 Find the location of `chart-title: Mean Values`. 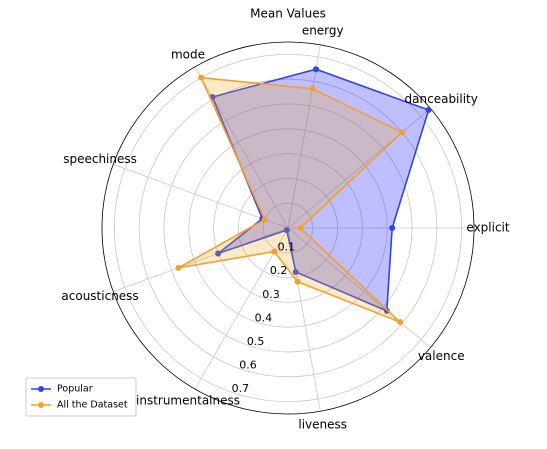

chart-title: Mean Values is located at coordinates (288, 14).